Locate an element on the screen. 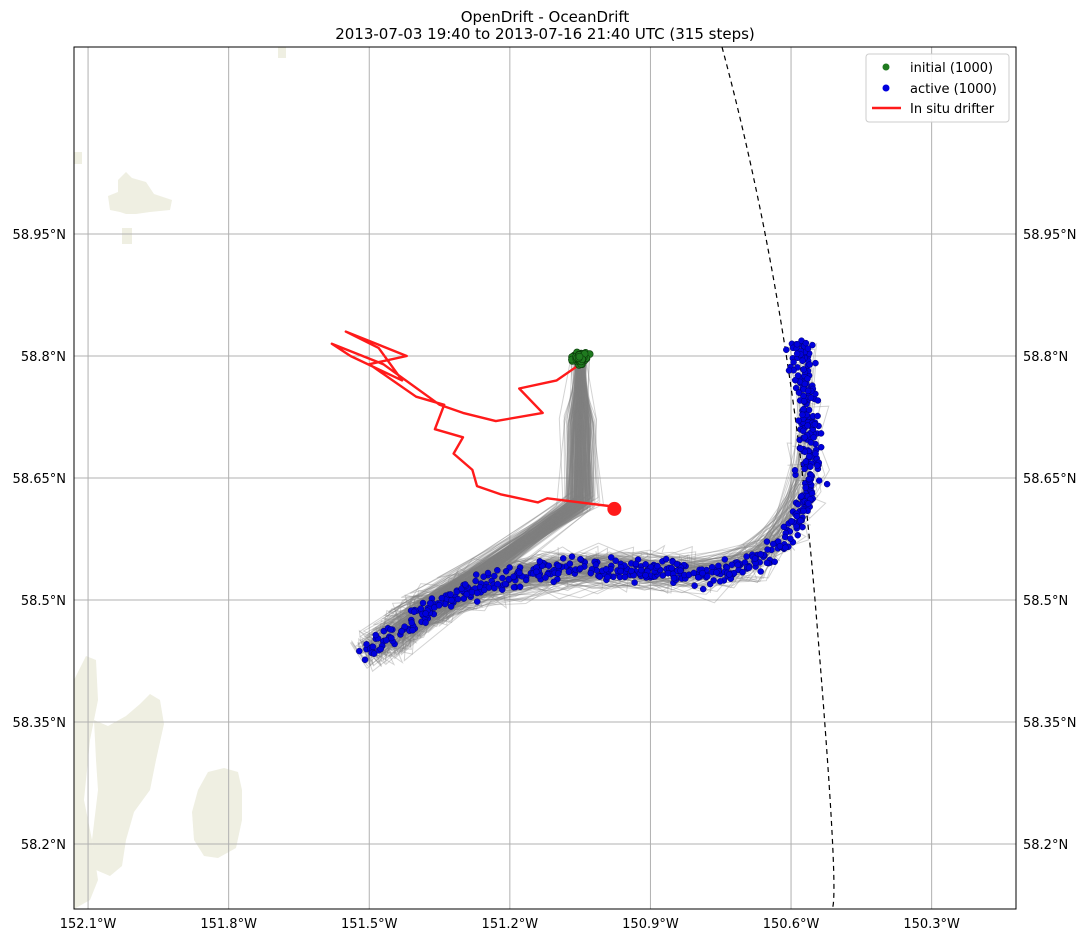 The width and height of the screenshot is (1090, 940). x-tick-label: 151.2°W is located at coordinates (510, 924).